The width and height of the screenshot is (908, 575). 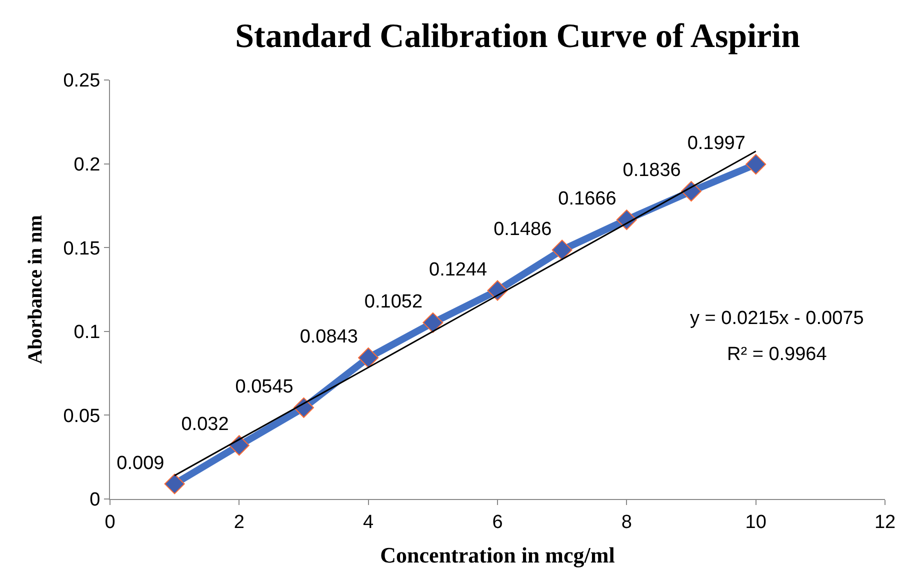 I want to click on data-label: 0.1486, so click(x=523, y=229).